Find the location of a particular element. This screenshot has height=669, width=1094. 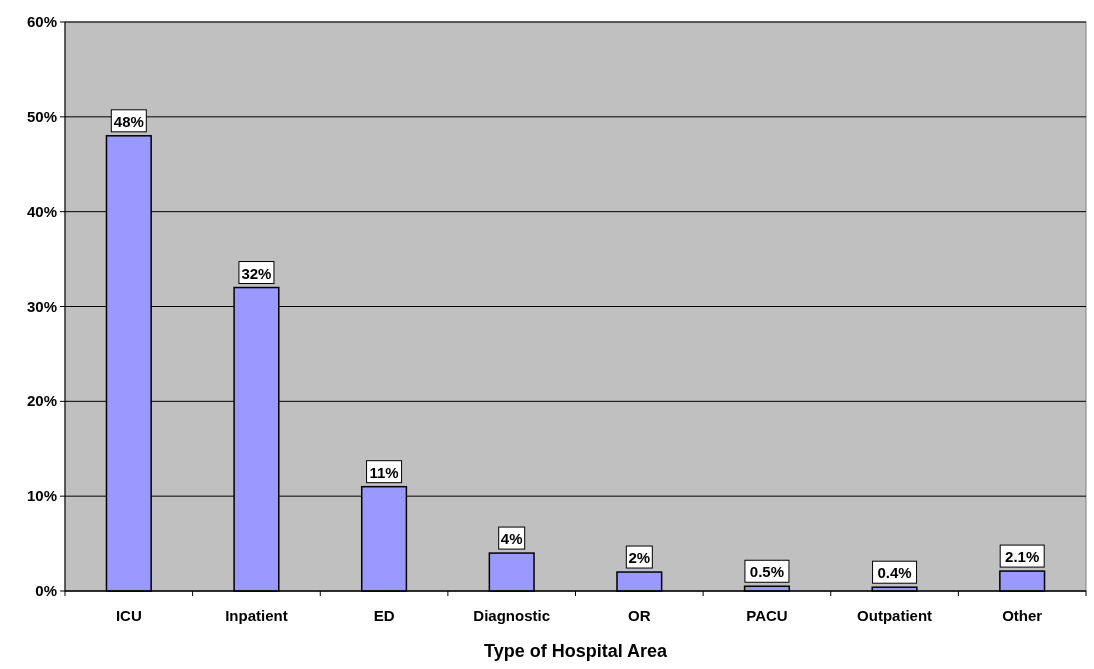

y-tick-label: 10% is located at coordinates (41, 496).